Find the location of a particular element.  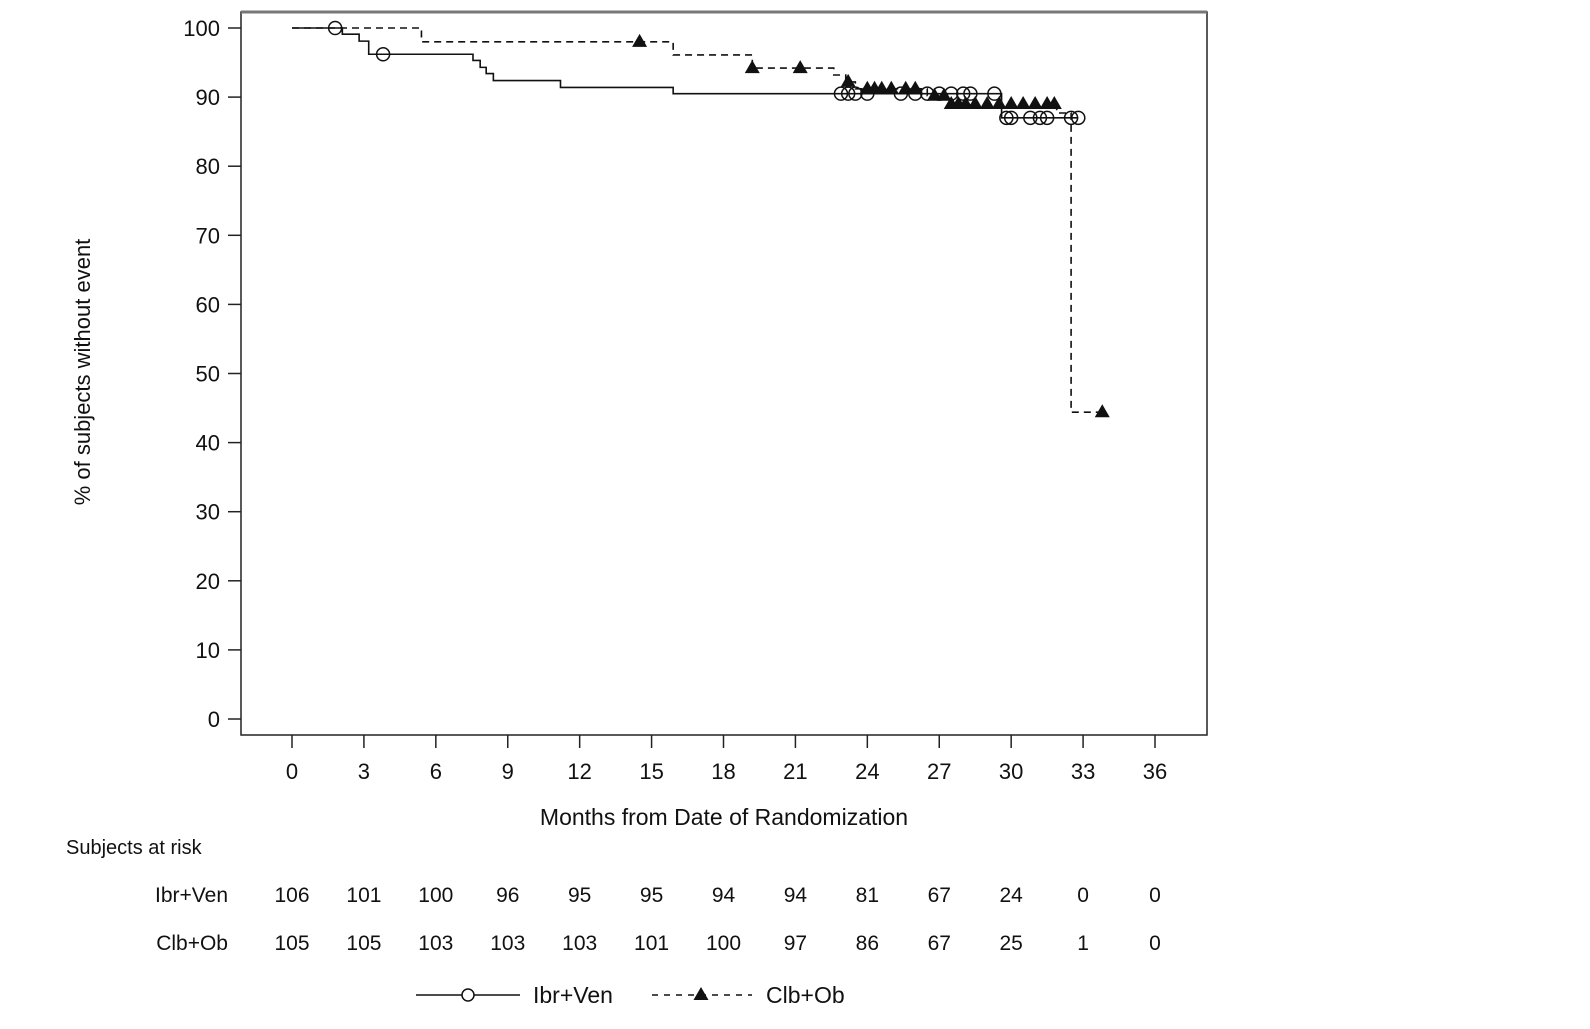

risk-count: 24 is located at coordinates (1011, 895).